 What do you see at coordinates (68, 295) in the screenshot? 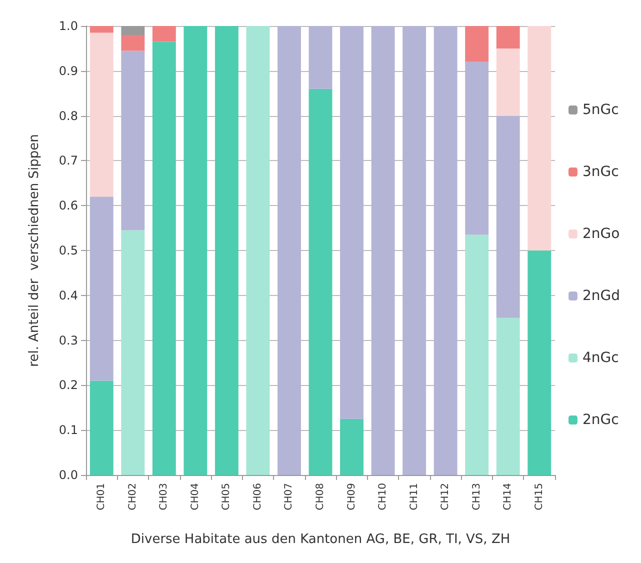
I see `y-tick-label: 0.4` at bounding box center [68, 295].